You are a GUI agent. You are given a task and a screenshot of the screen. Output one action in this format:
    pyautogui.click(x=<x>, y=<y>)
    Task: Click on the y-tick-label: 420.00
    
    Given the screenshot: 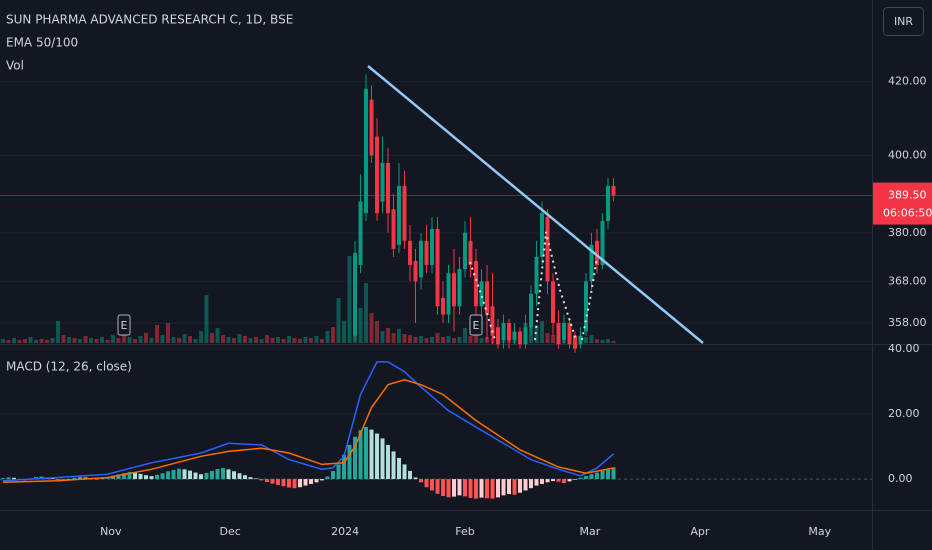 What is the action you would take?
    pyautogui.click(x=907, y=81)
    